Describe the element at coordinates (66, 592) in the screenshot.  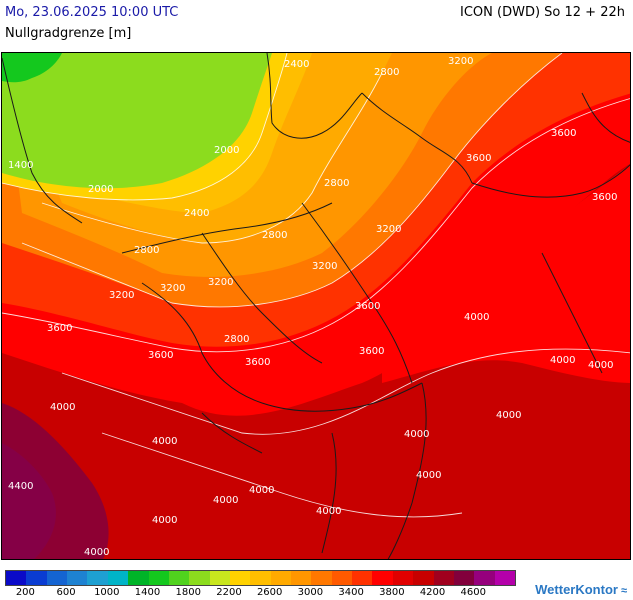
I see `legend-label: 600` at that location.